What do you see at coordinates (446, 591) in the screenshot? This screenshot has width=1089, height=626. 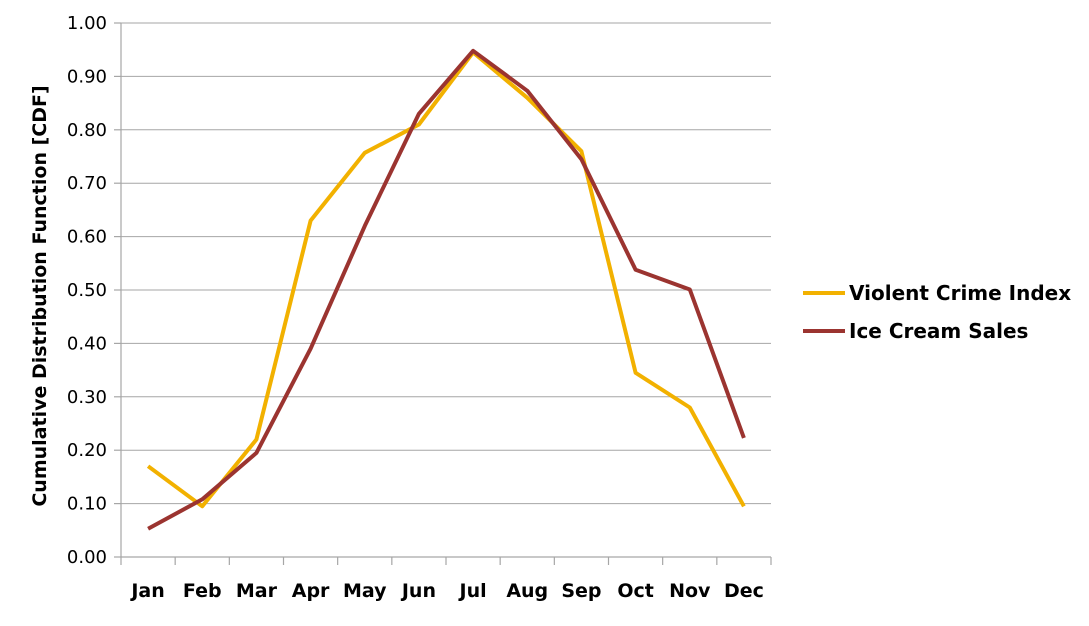 I see `x-tick-labels: Jan Feb Mar Apr May Jun Jul Aug Sep Oct Nov Dec` at bounding box center [446, 591].